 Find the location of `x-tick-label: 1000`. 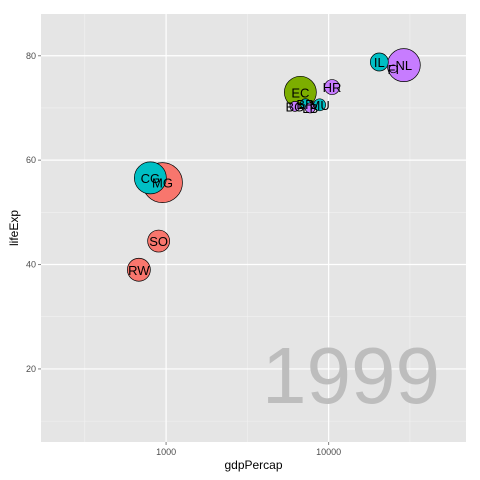

x-tick-label: 1000 is located at coordinates (166, 452).